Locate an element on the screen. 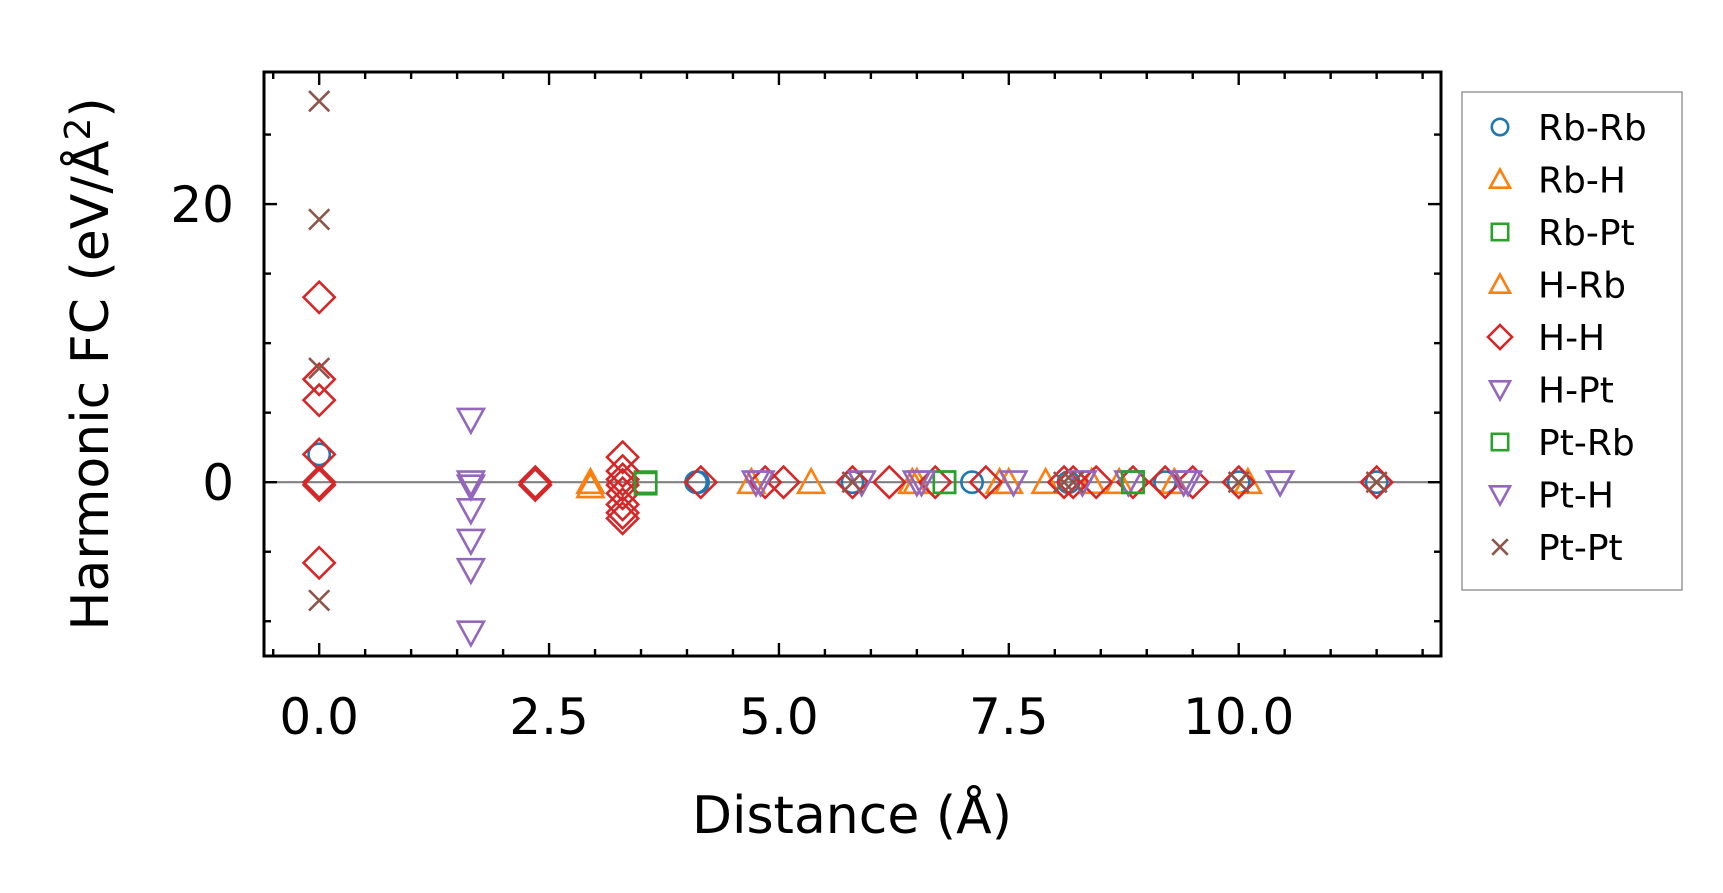 The image size is (1723, 893). legend-item-h-h: H-H is located at coordinates (1545, 338).